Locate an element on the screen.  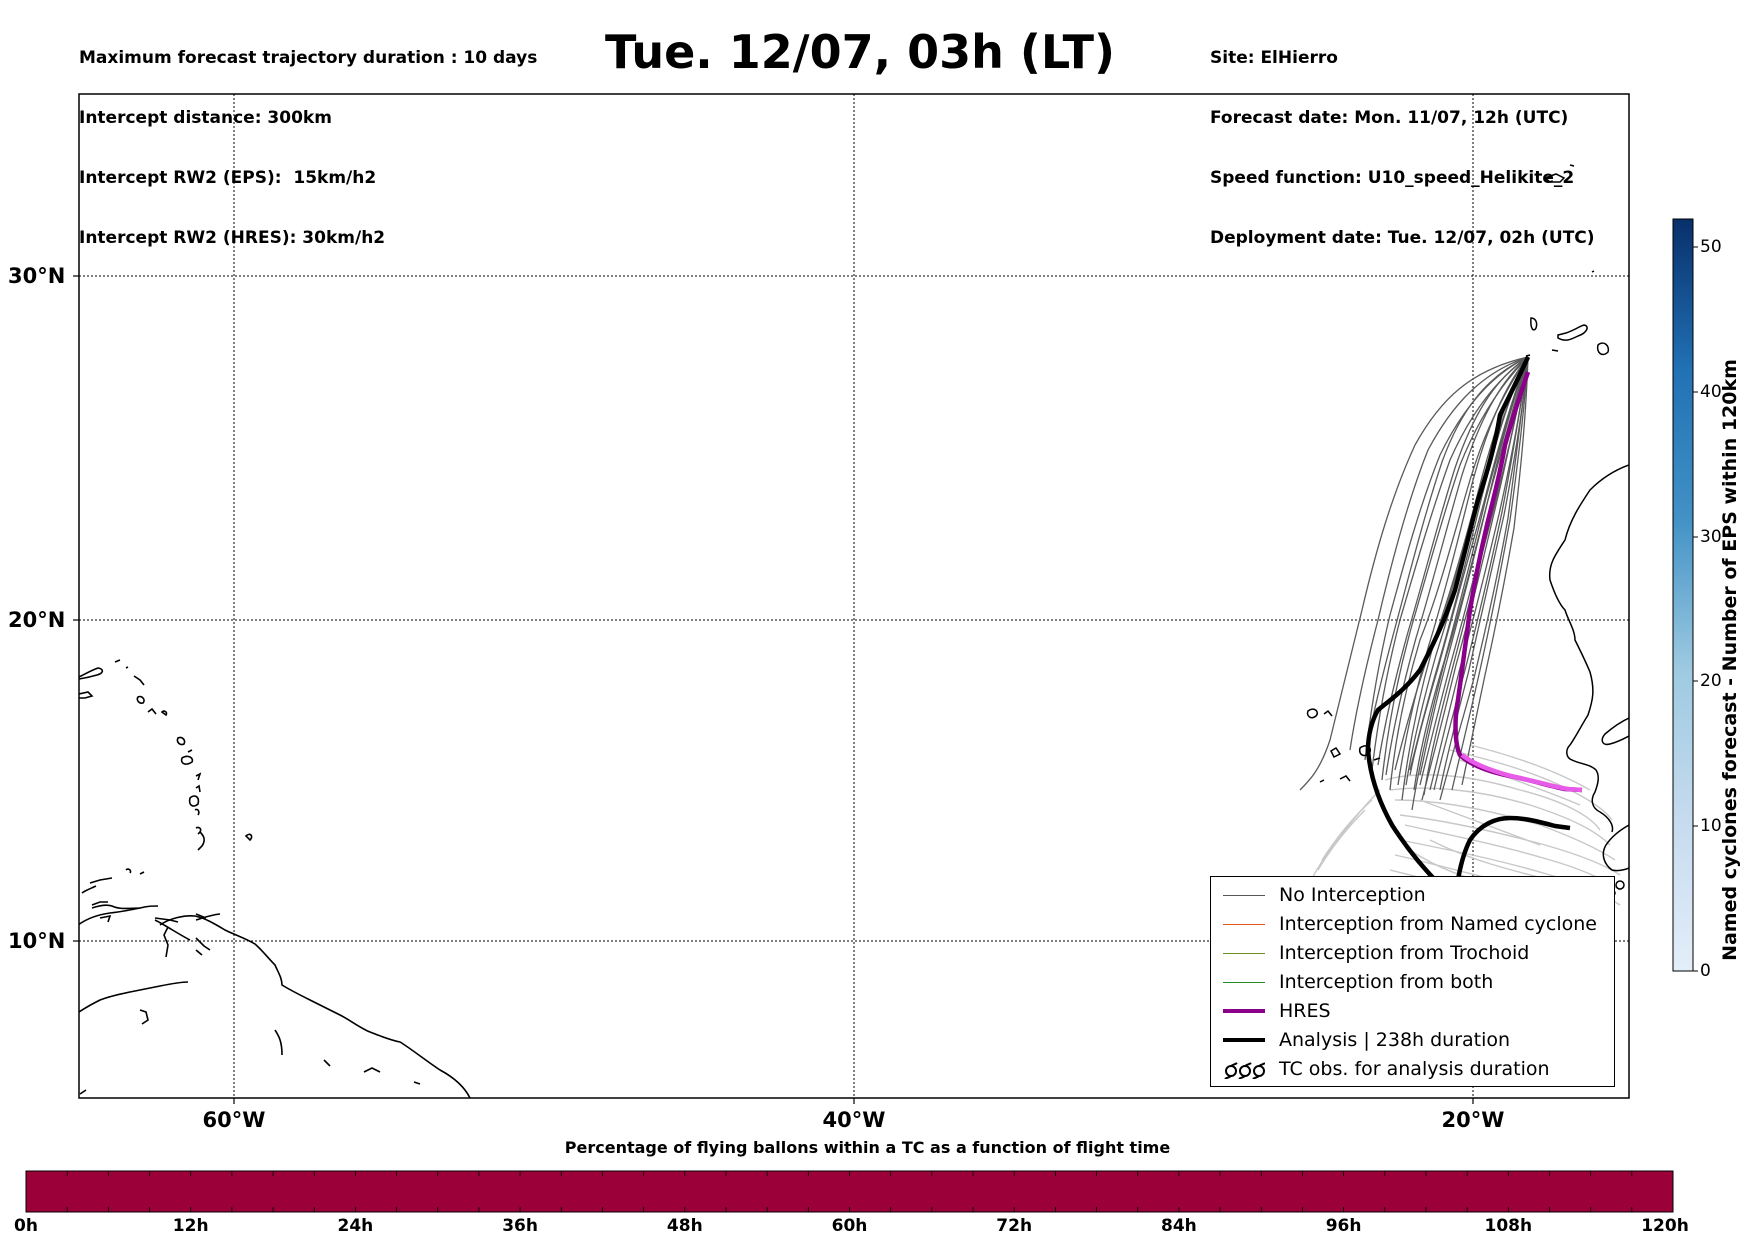
legend-label-both: Interception from both is located at coordinates (1386, 982).